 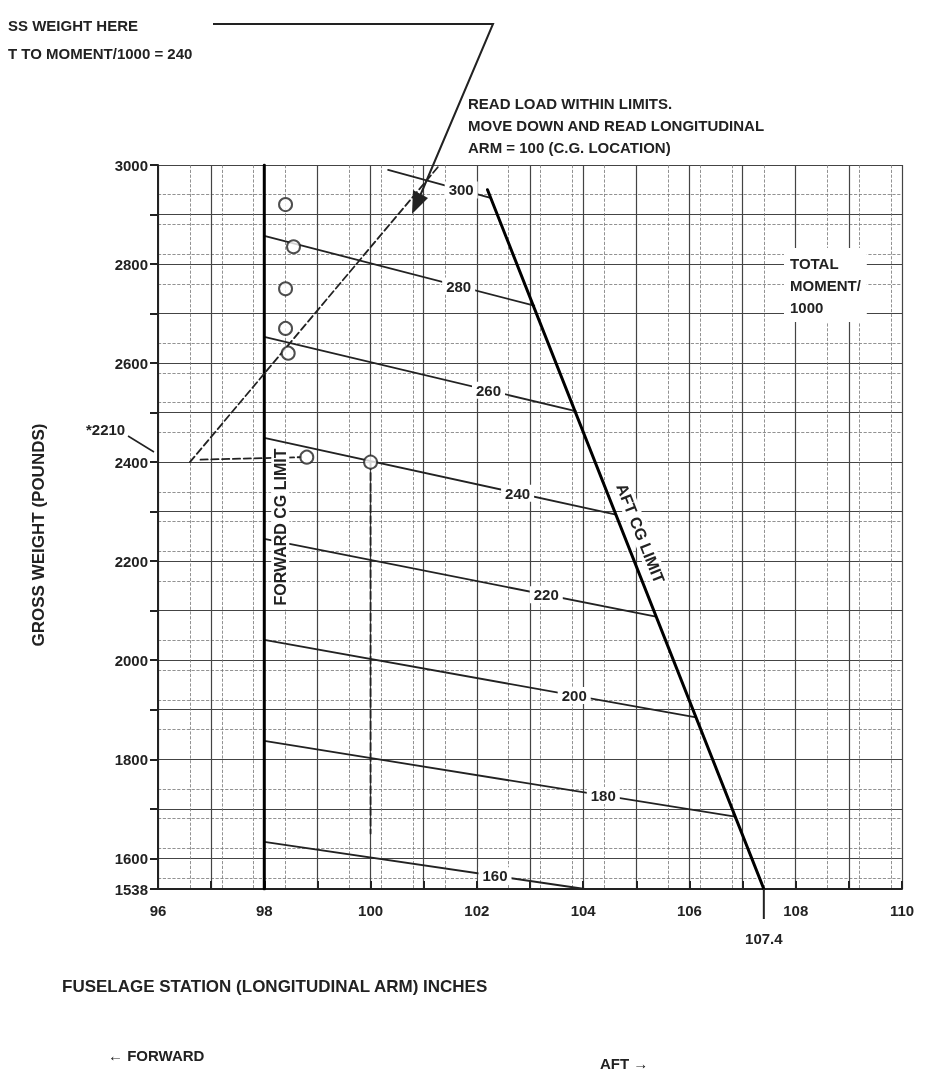 What do you see at coordinates (106, 429) in the screenshot?
I see `text: *2210` at bounding box center [106, 429].